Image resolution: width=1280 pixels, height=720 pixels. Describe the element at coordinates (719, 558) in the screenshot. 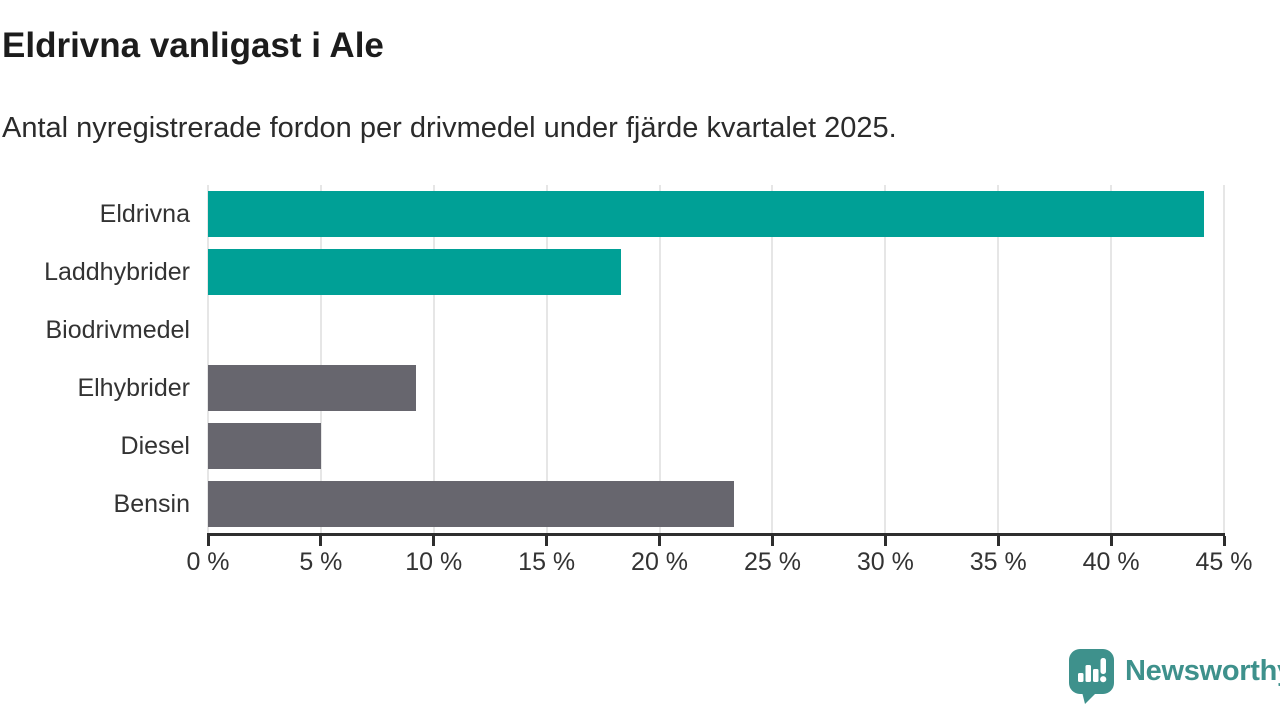

I see `x-axis: 0 % 5 % 10 % 15 % 20 % 25 % 30 % 35 % 40 % 45 %` at that location.